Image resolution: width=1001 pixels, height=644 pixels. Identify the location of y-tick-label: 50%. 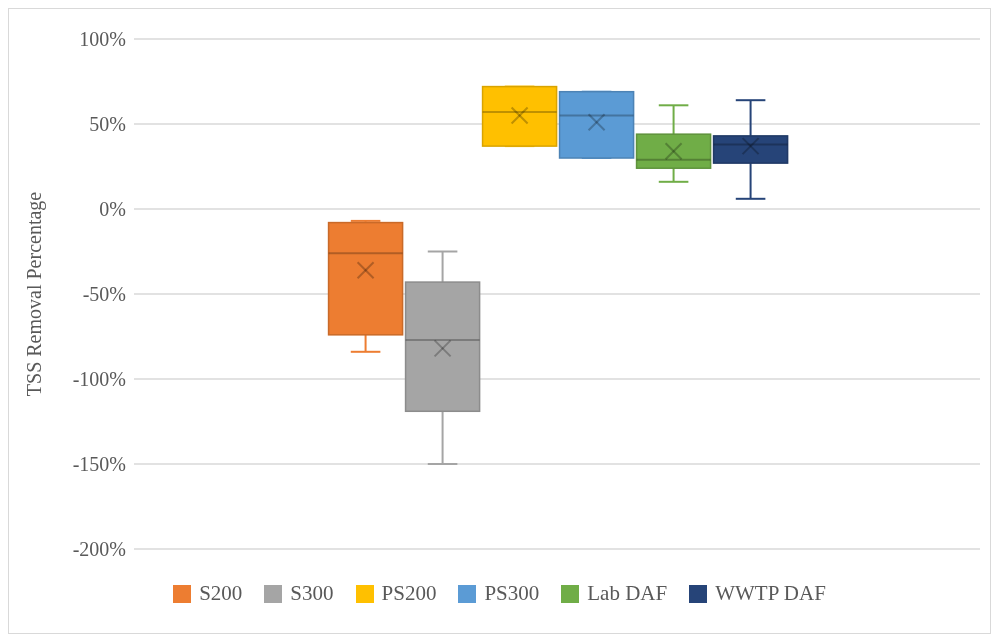
(107, 124).